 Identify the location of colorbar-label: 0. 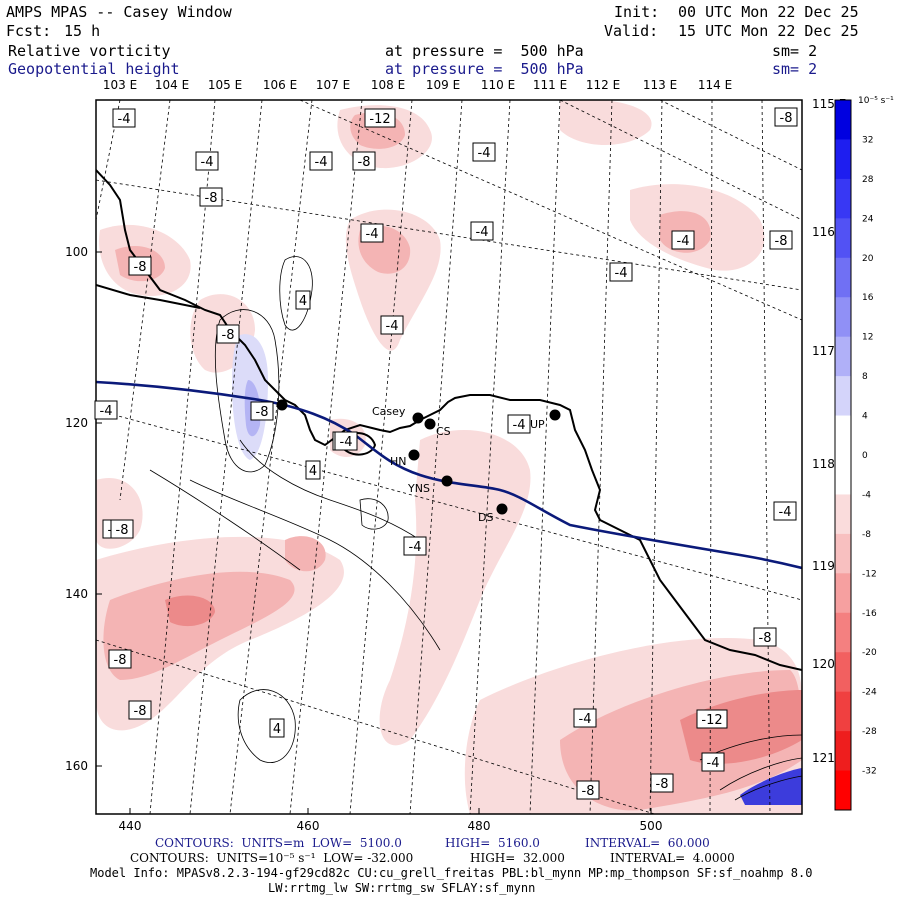
(865, 456).